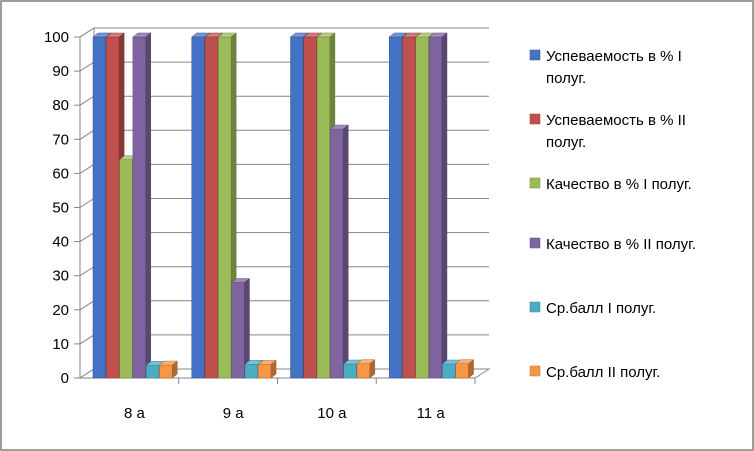 The image size is (754, 451). What do you see at coordinates (234, 413) in the screenshot?
I see `x-tick-label: 9 а` at bounding box center [234, 413].